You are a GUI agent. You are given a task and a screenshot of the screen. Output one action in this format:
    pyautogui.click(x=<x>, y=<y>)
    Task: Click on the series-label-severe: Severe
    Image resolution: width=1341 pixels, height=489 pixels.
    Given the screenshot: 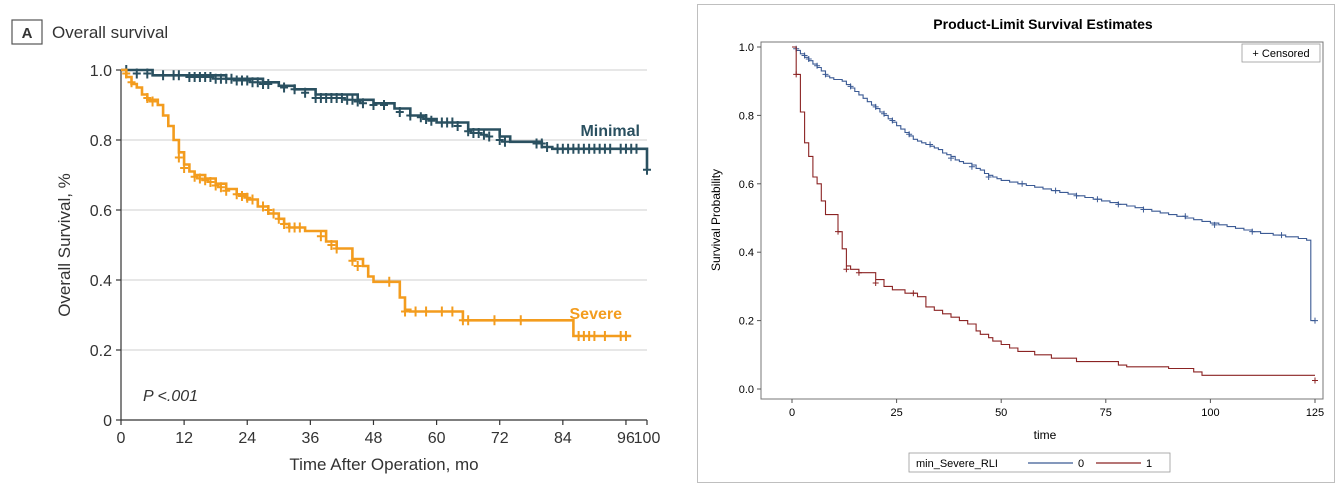 What is the action you would take?
    pyautogui.click(x=596, y=314)
    